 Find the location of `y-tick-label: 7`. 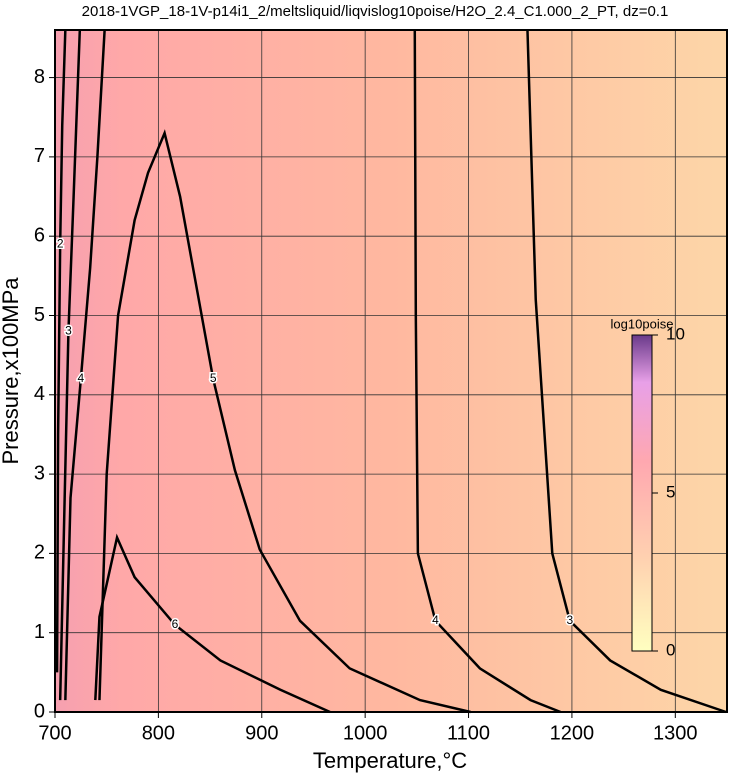

y-tick-label: 7 is located at coordinates (39, 156).